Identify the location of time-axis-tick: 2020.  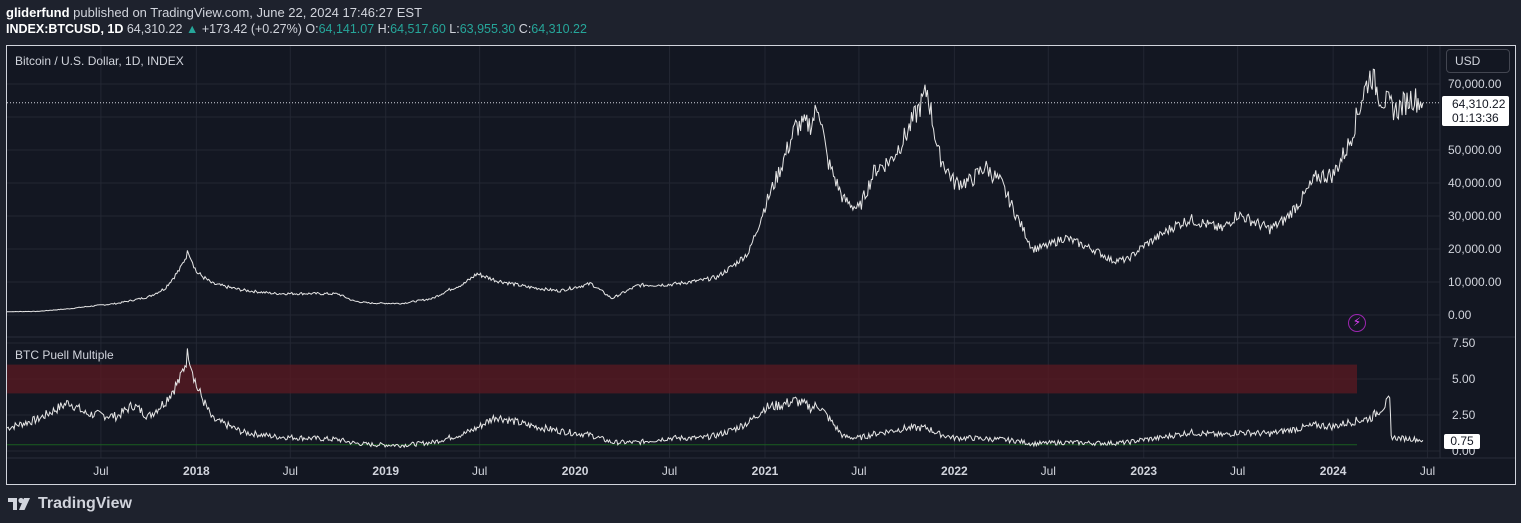
(575, 471).